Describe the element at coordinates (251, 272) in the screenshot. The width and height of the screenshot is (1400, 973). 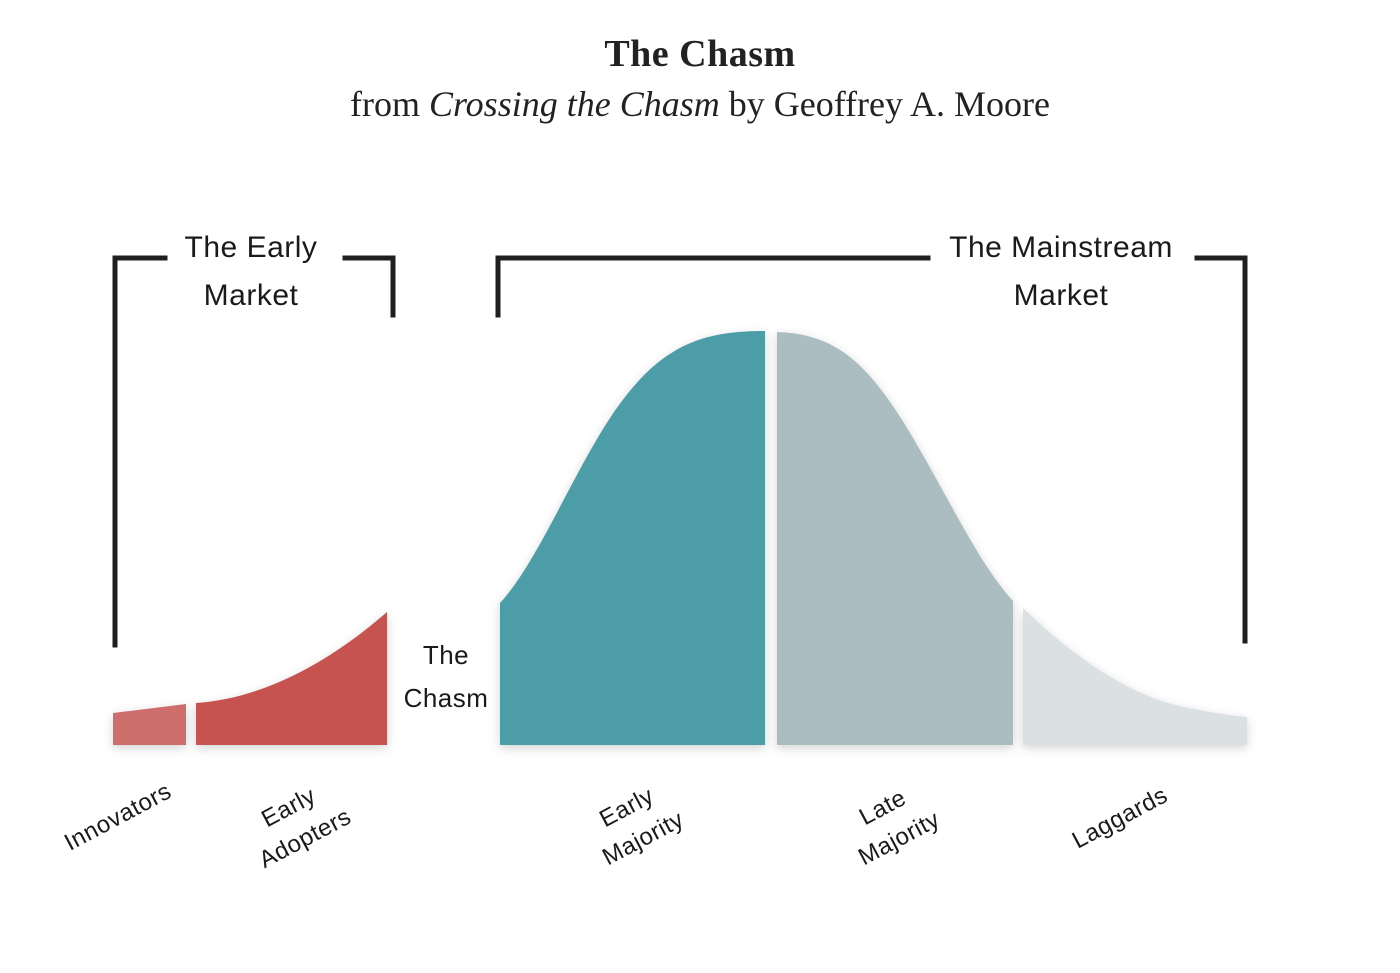
I see `early-market-label: The Early Market` at that location.